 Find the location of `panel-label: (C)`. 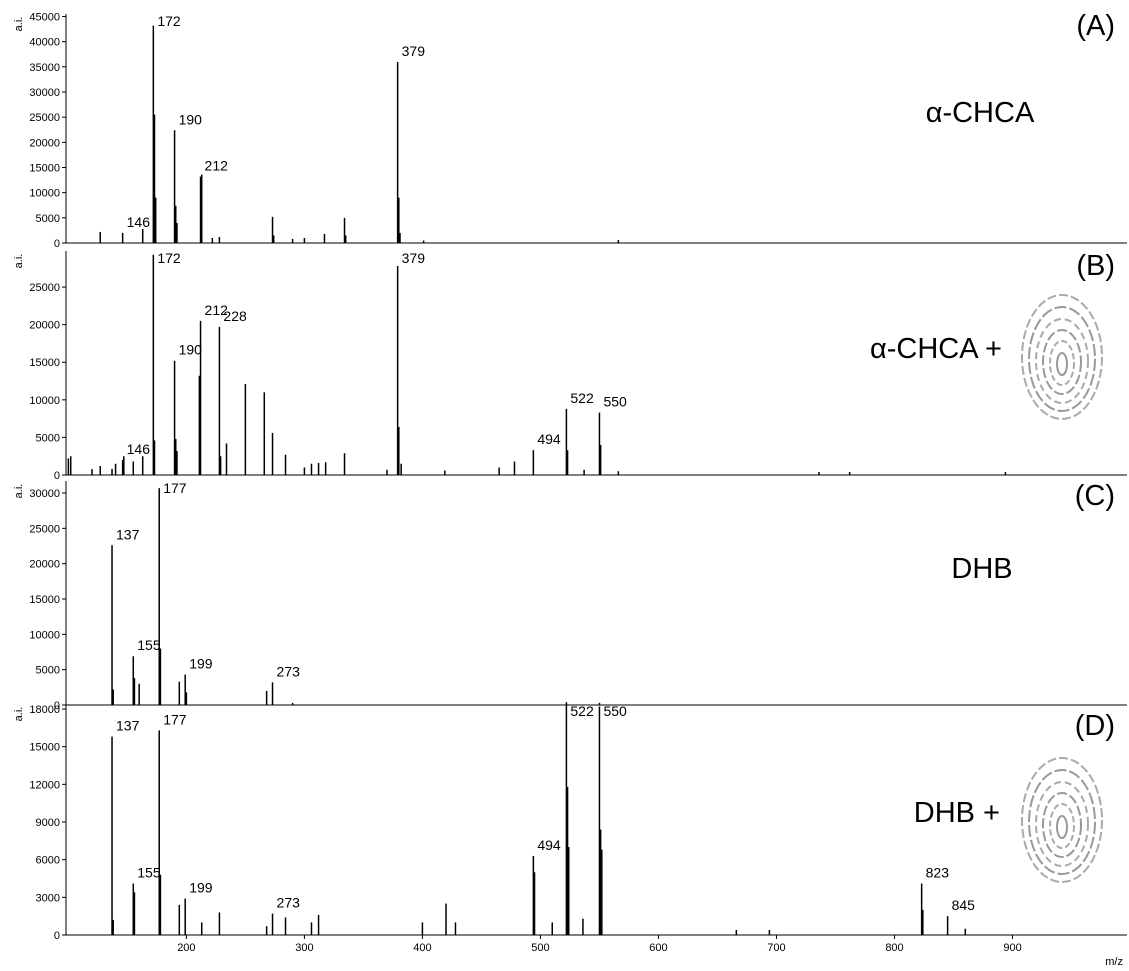

panel-label: (C) is located at coordinates (1095, 496).